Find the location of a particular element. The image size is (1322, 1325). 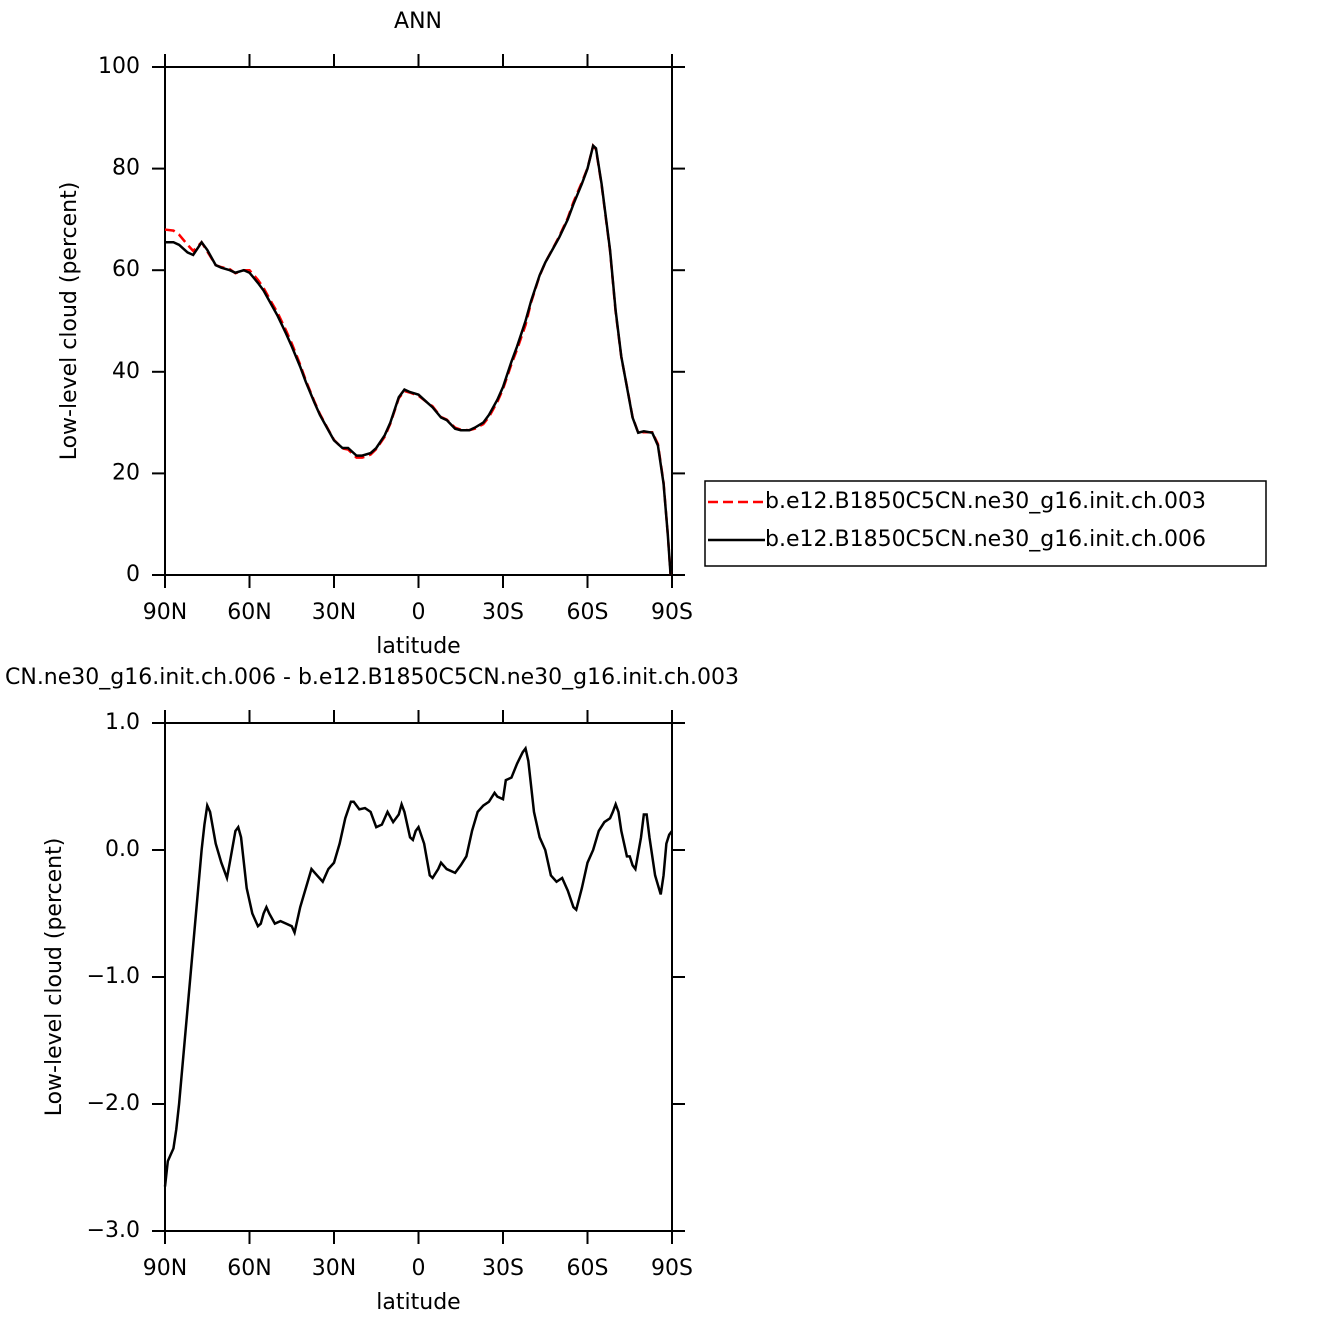

legend-label: b.e12.B1850C5CN.ne30_g16.init.ch.003 is located at coordinates (985, 501).